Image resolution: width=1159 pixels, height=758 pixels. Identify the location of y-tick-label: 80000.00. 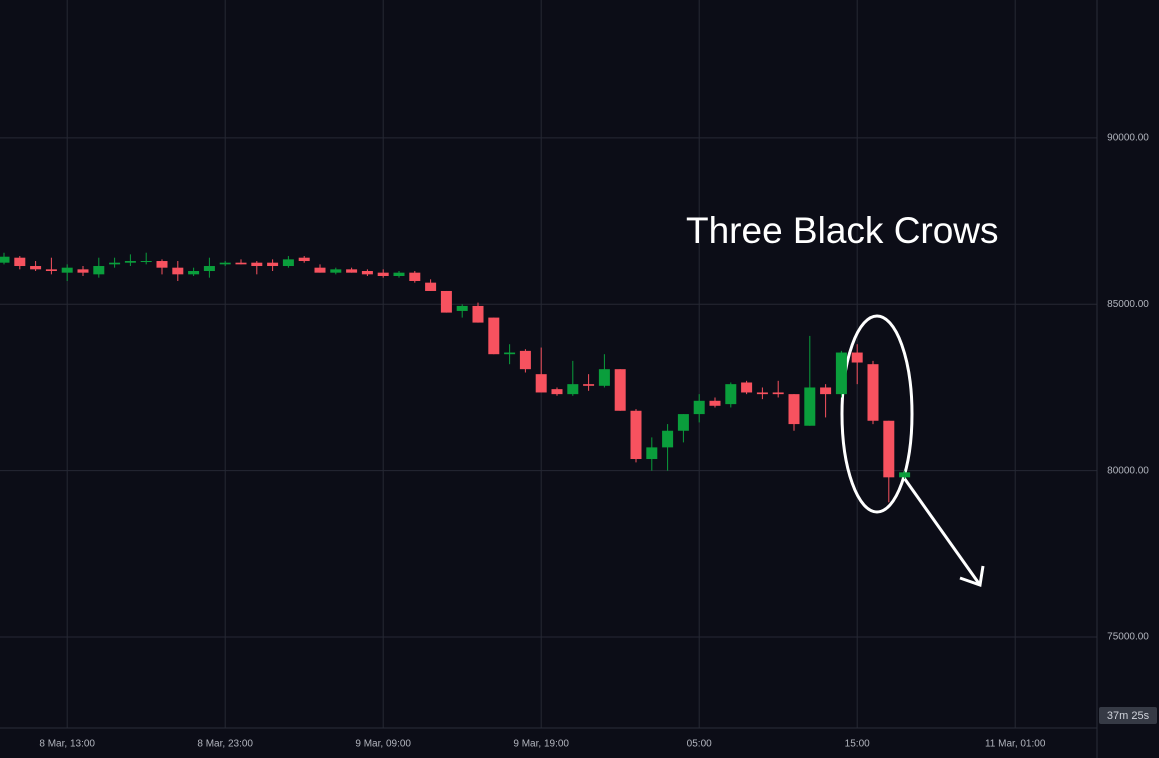
(1128, 470).